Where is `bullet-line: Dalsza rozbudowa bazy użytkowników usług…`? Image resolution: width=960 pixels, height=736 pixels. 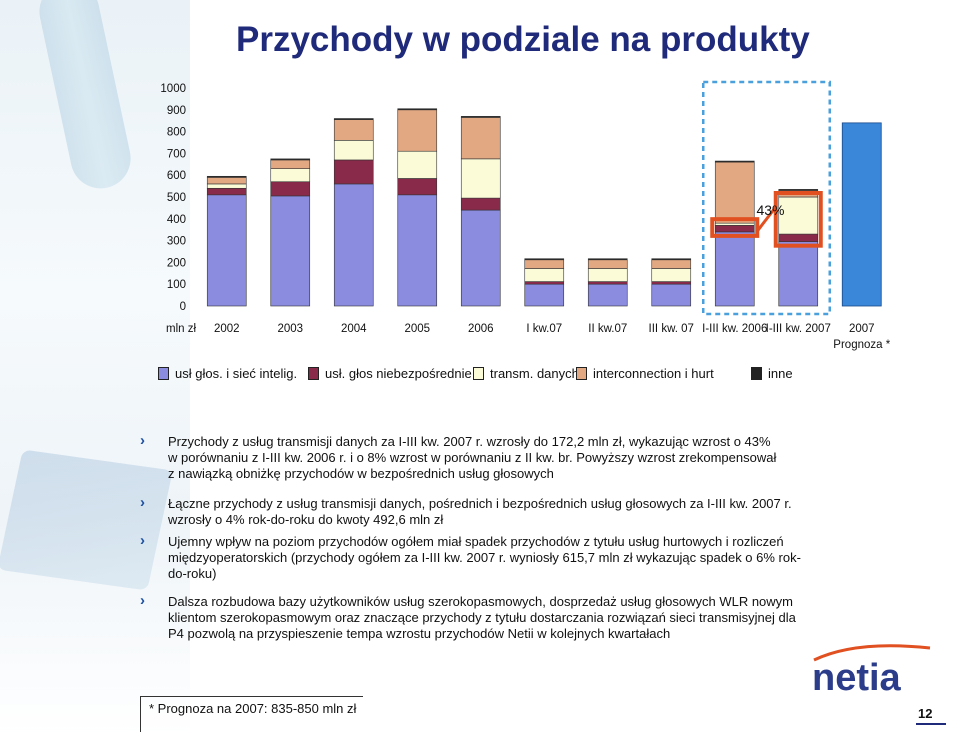
bullet-line: Dalsza rozbudowa bazy użytkowników usług… is located at coordinates (481, 601).